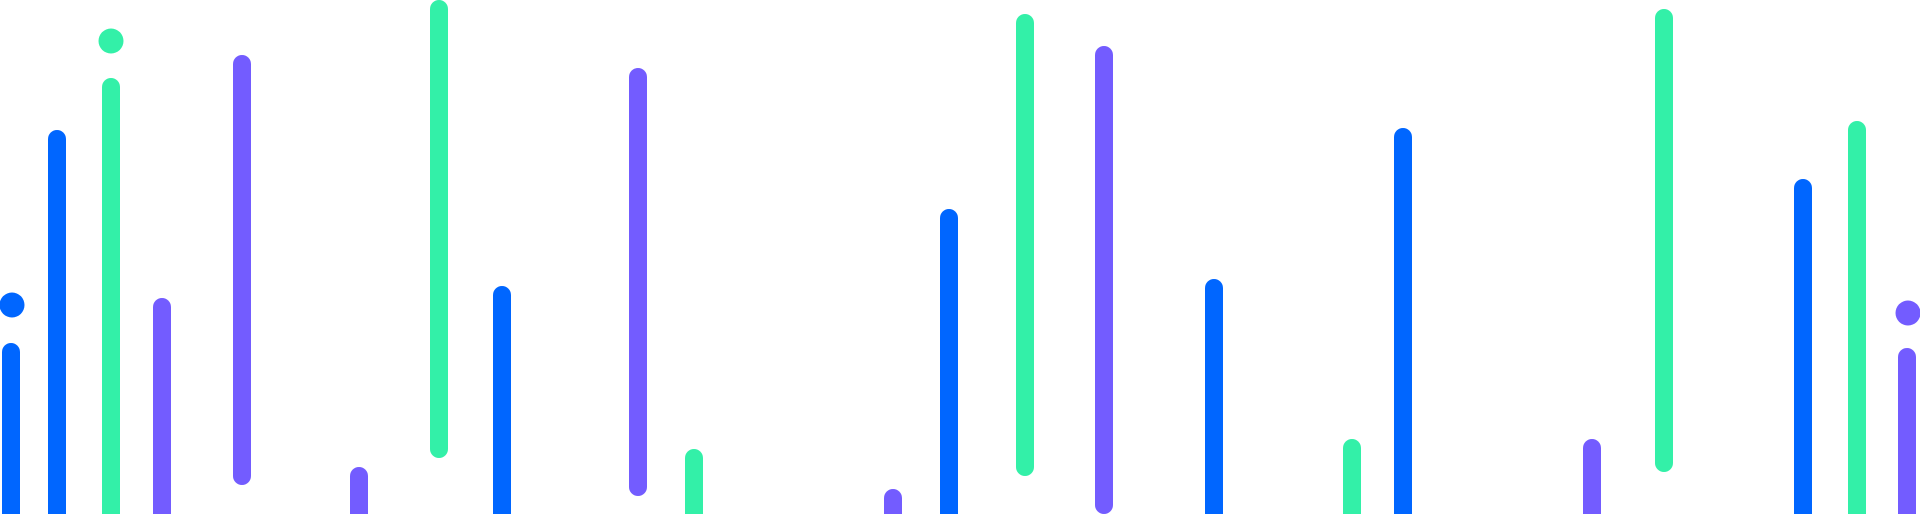 Image resolution: width=1920 pixels, height=514 pixels. I want to click on dot-purple, so click(1907, 313).